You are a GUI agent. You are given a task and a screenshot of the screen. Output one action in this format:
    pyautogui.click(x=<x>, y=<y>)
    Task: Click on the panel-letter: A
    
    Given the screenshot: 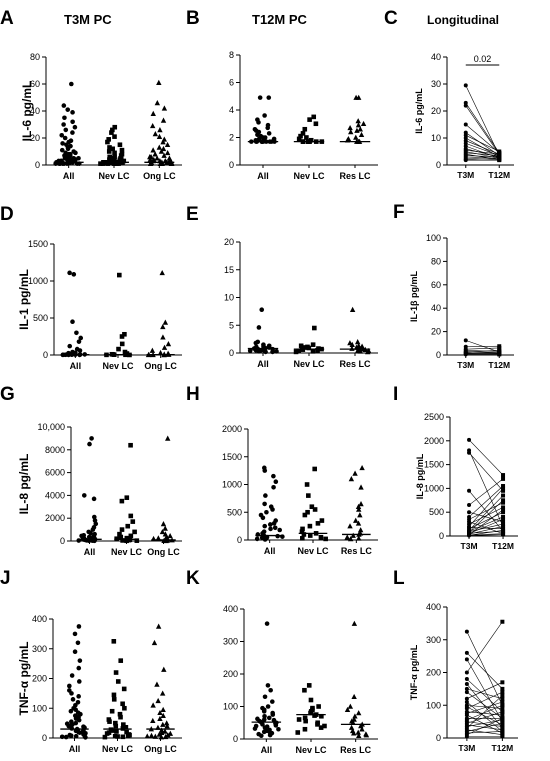 What is the action you would take?
    pyautogui.click(x=7, y=18)
    